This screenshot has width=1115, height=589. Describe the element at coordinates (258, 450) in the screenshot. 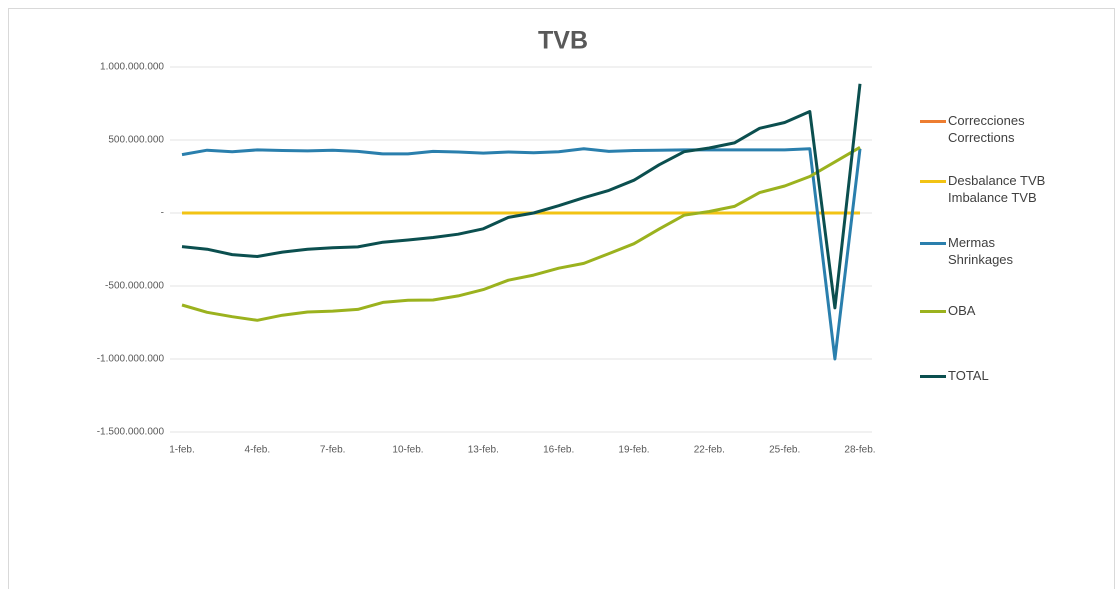

I see `x-tick-label: 4-feb.` at that location.